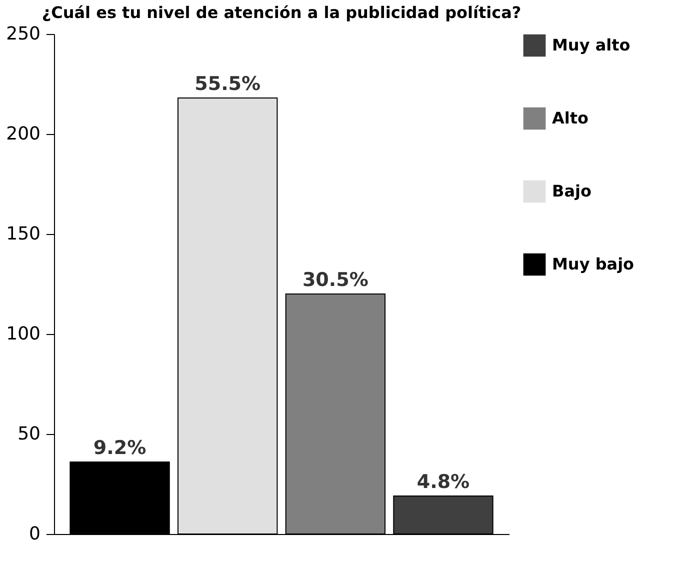 This screenshot has width=696, height=577. What do you see at coordinates (591, 45) in the screenshot?
I see `legend-label: Muy alto` at bounding box center [591, 45].